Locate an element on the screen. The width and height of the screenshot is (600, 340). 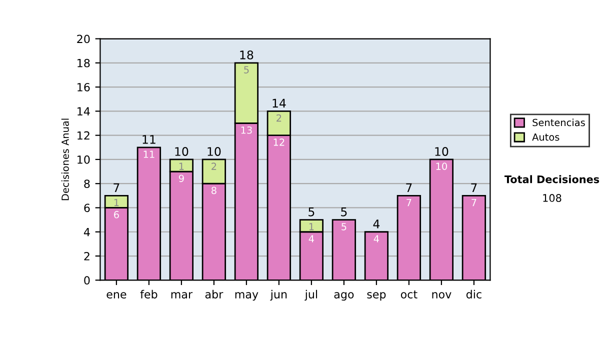
x-tick-label: nov is located at coordinates (442, 295).